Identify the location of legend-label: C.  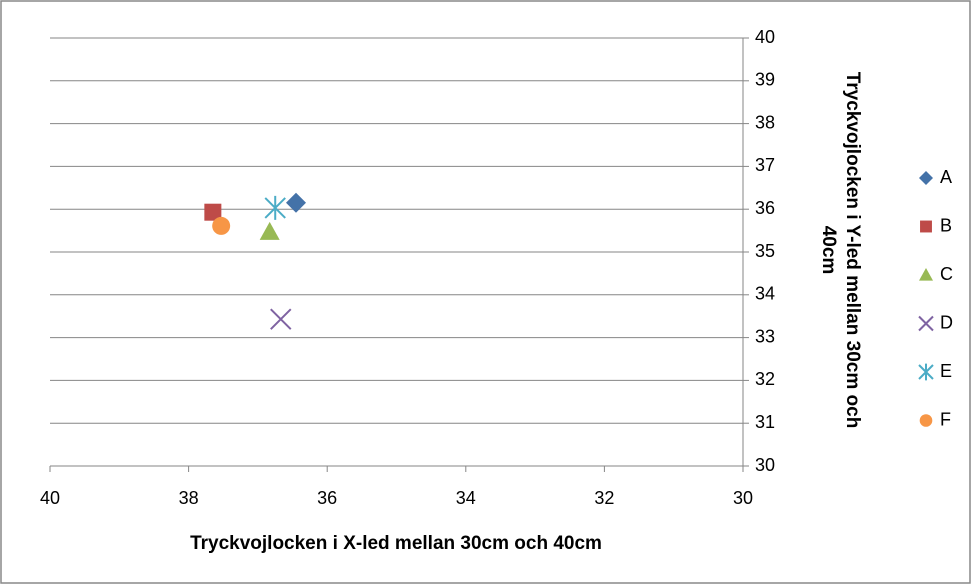
(946, 274).